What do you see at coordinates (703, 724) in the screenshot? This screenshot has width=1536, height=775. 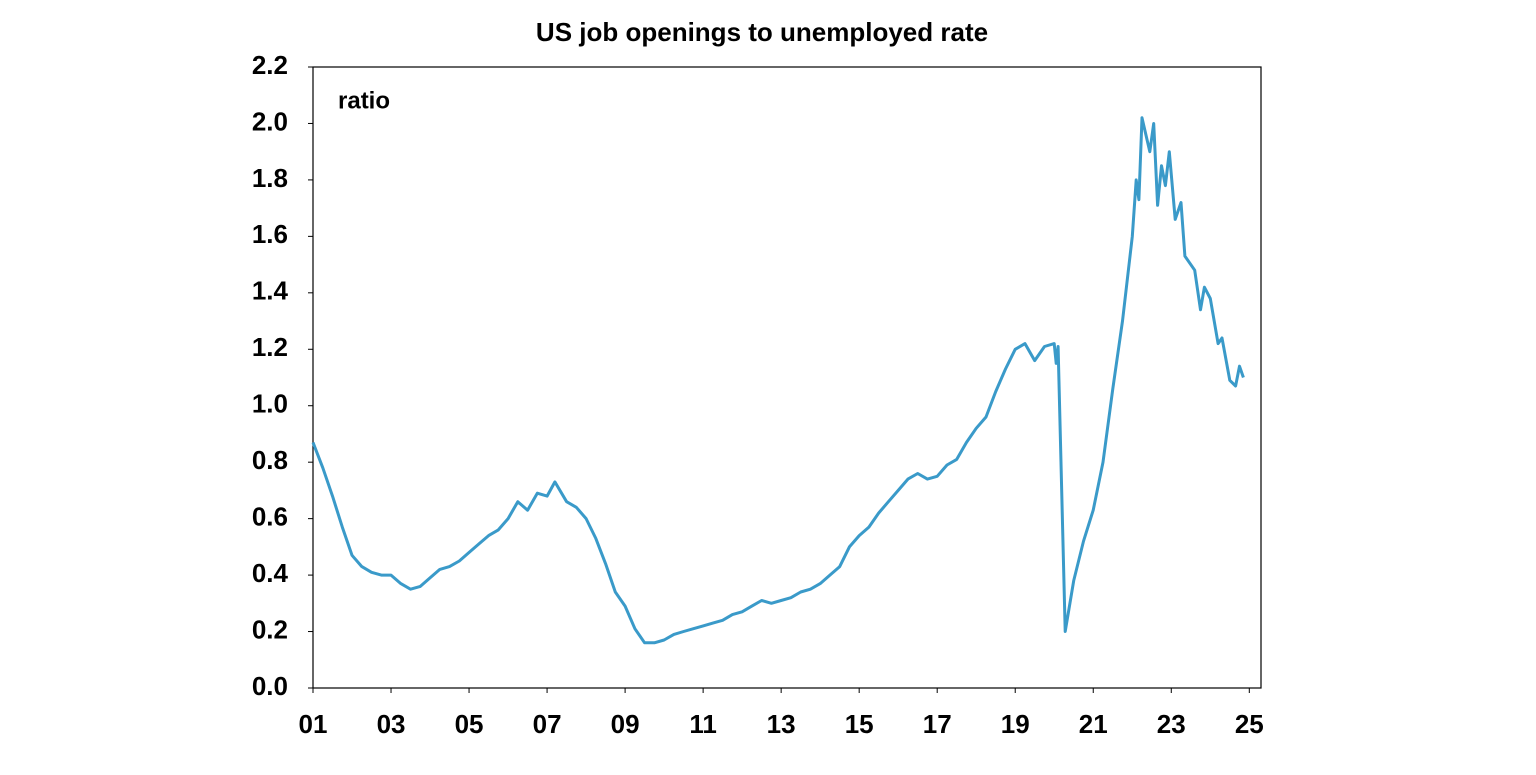 I see `x-tick-label: 11` at bounding box center [703, 724].